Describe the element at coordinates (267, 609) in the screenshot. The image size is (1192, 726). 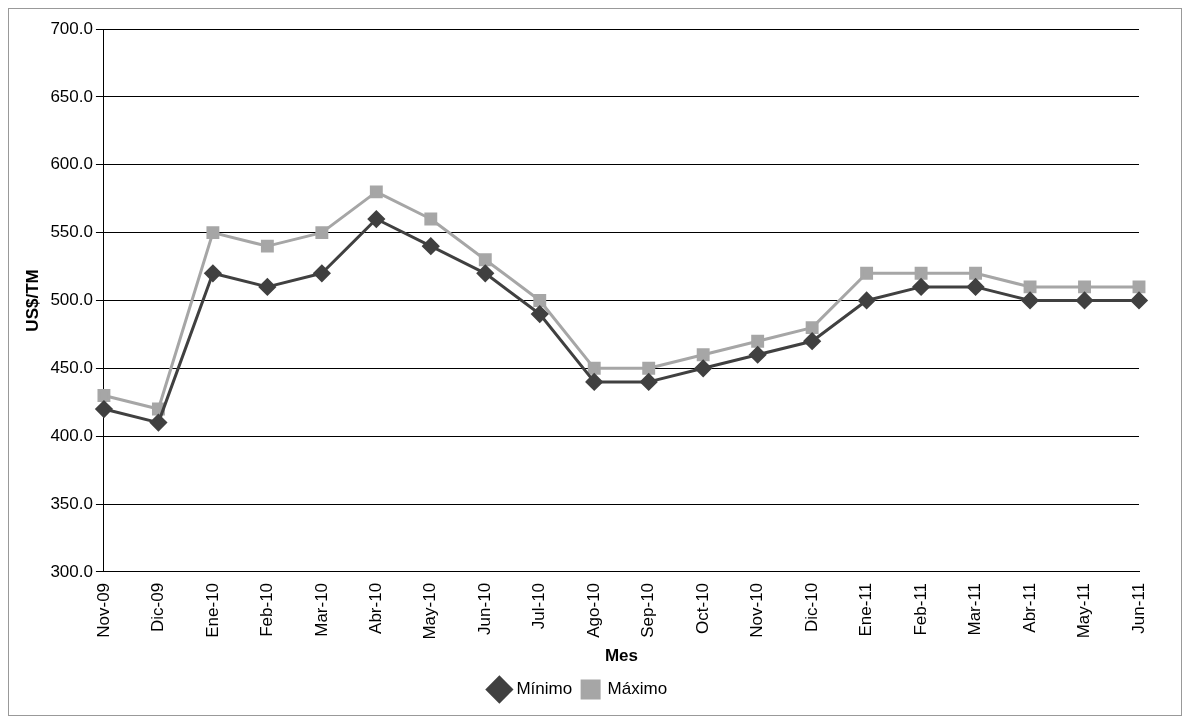
I see `x-tick-label: Feb-10` at that location.